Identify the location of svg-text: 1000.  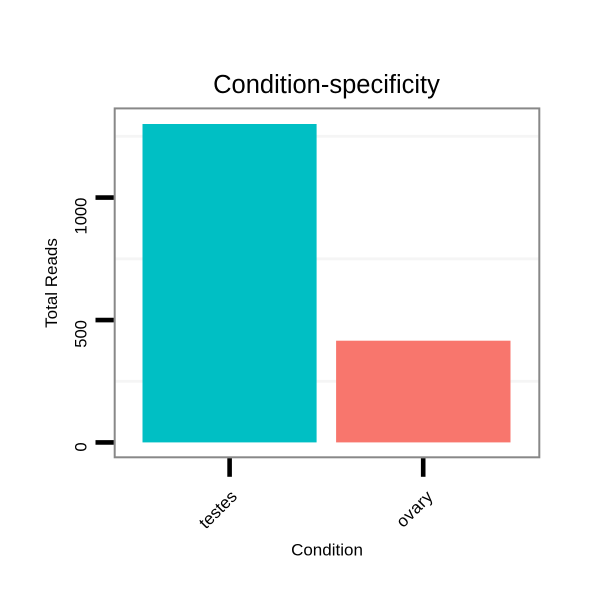
(81, 216).